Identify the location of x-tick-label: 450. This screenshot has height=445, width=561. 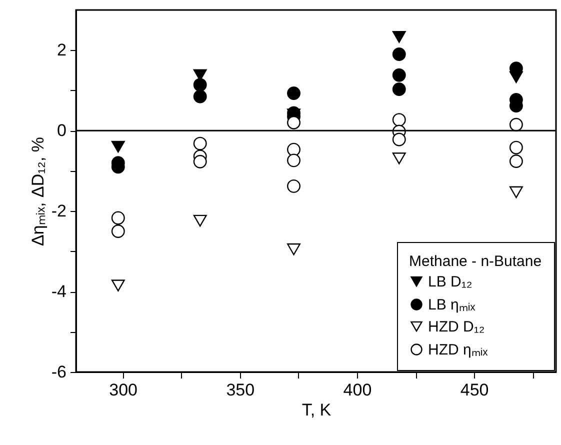
(474, 390).